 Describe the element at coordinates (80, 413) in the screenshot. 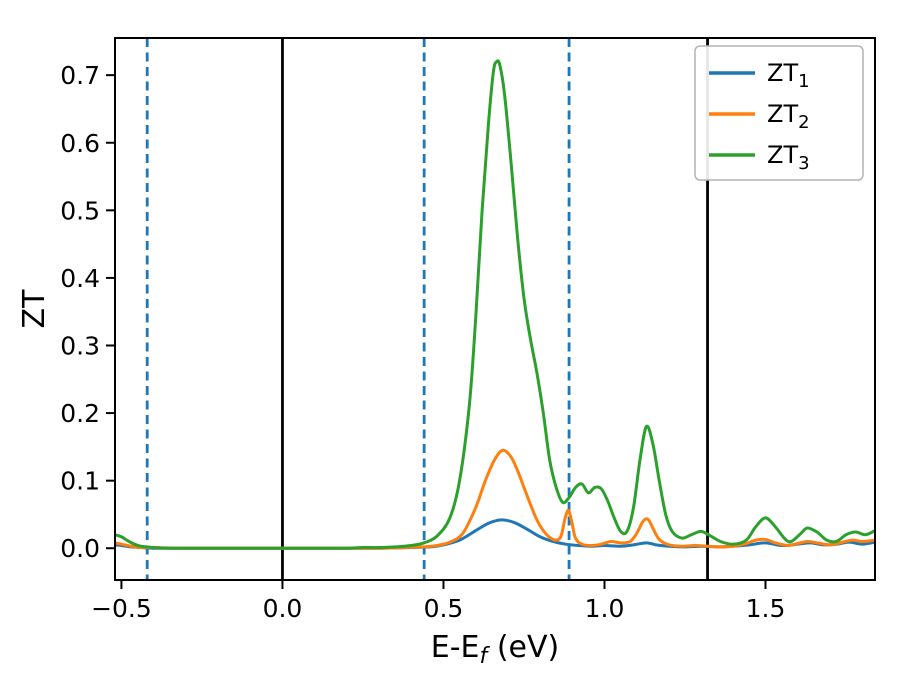

I see `y-tick-label: 0.2` at that location.